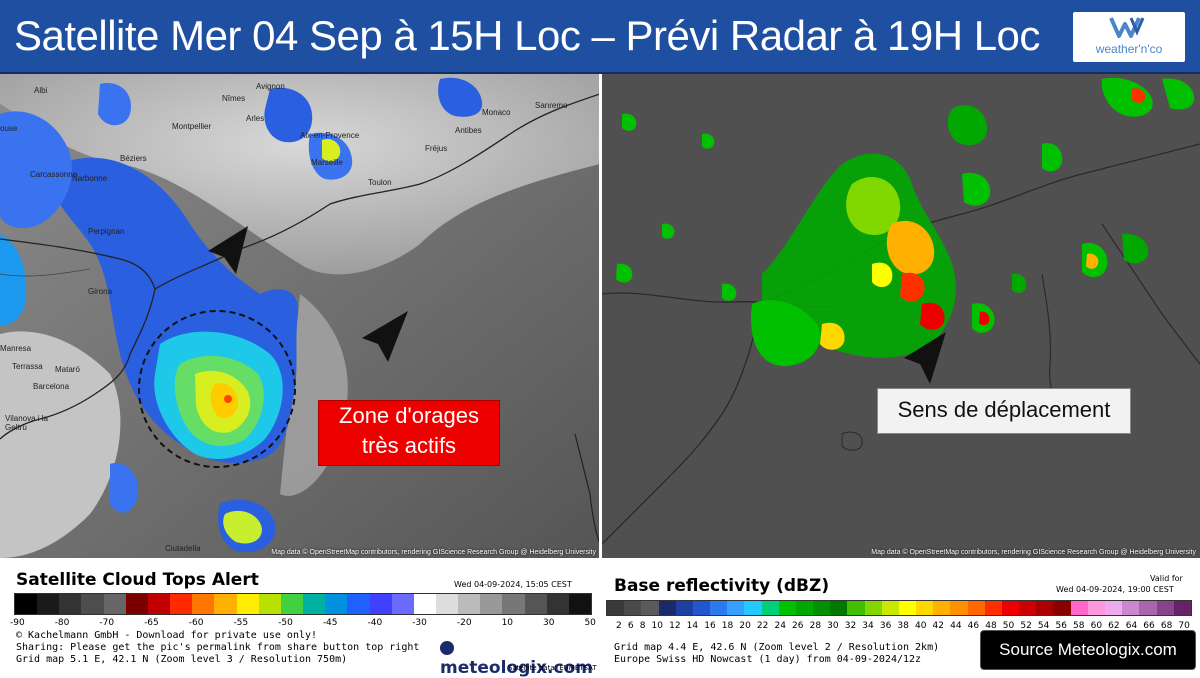 The height and width of the screenshot is (678, 1200). I want to click on place-label: Barcelona, so click(51, 386).